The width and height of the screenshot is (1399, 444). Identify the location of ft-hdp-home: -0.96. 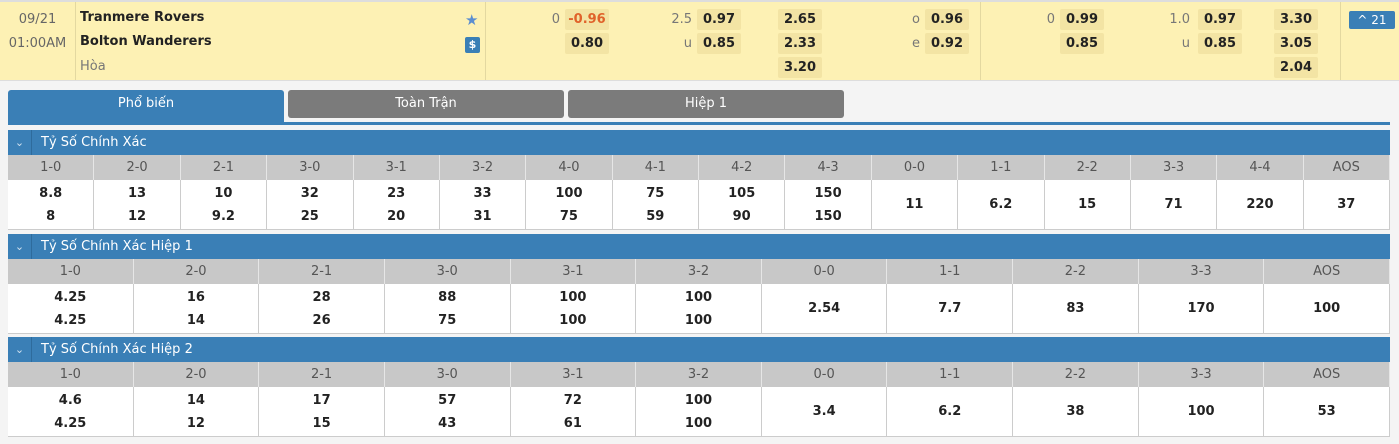
(587, 19).